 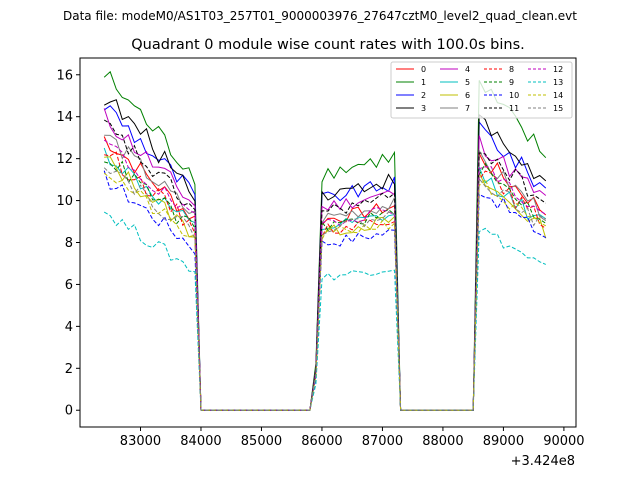 What do you see at coordinates (69, 285) in the screenshot?
I see `y-tick-label: 6` at bounding box center [69, 285].